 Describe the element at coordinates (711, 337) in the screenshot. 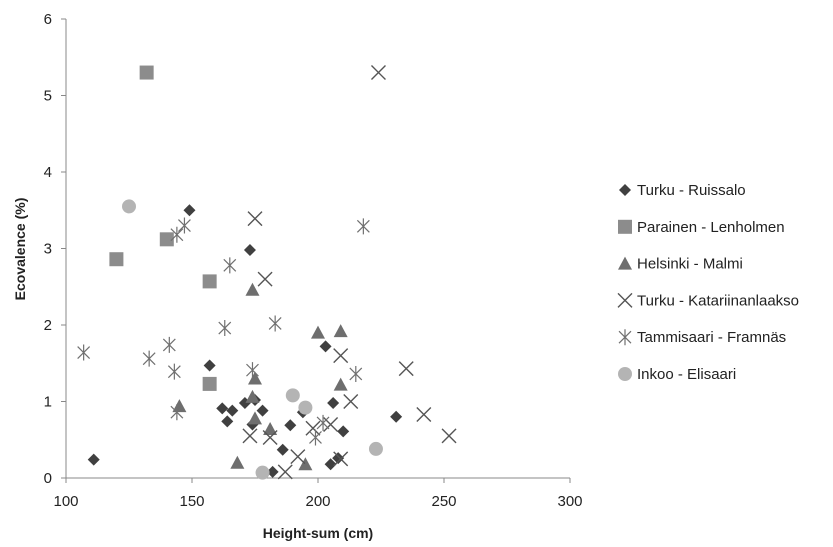

I see `legend-label: Tammisaari - Framnäs` at that location.